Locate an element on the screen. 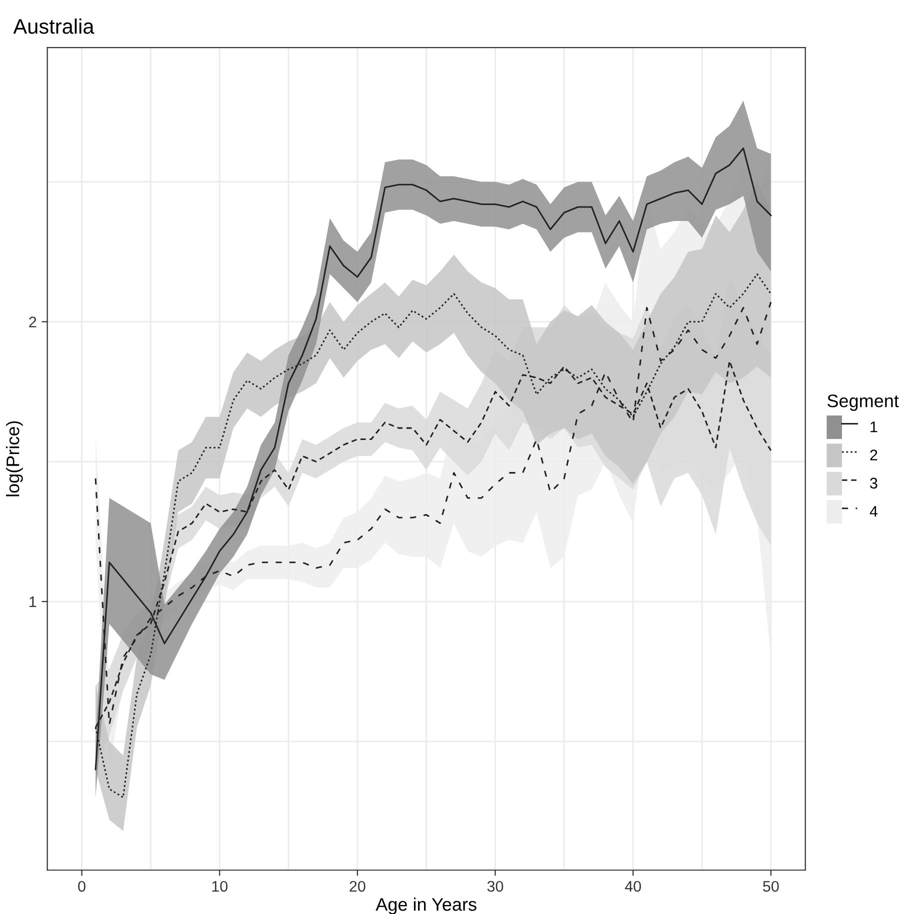 This screenshot has height=914, width=910. legend-label: 3 is located at coordinates (874, 483).